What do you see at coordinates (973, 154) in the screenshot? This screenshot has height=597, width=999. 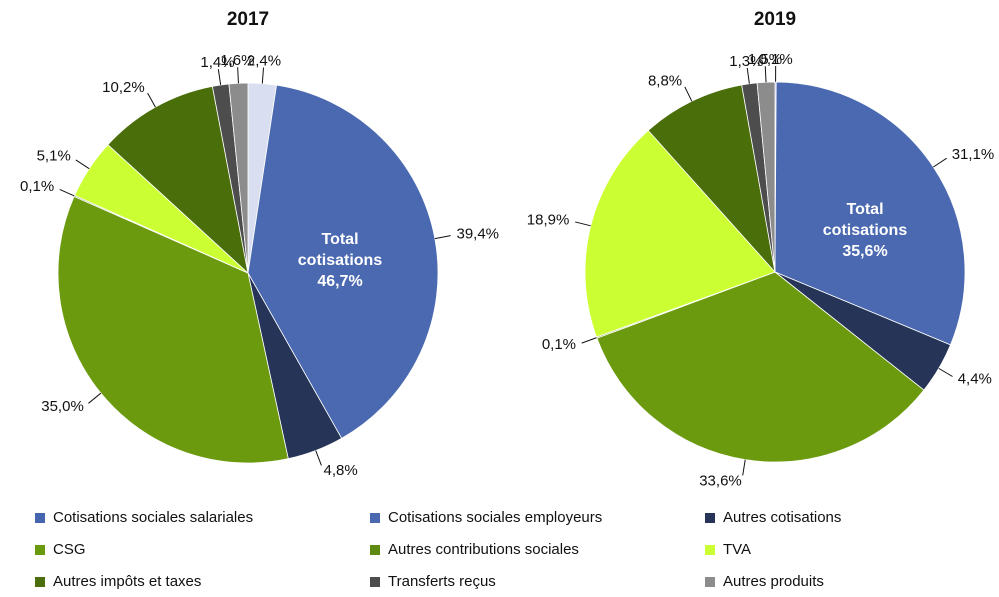 I see `data-label: 31,1%` at bounding box center [973, 154].